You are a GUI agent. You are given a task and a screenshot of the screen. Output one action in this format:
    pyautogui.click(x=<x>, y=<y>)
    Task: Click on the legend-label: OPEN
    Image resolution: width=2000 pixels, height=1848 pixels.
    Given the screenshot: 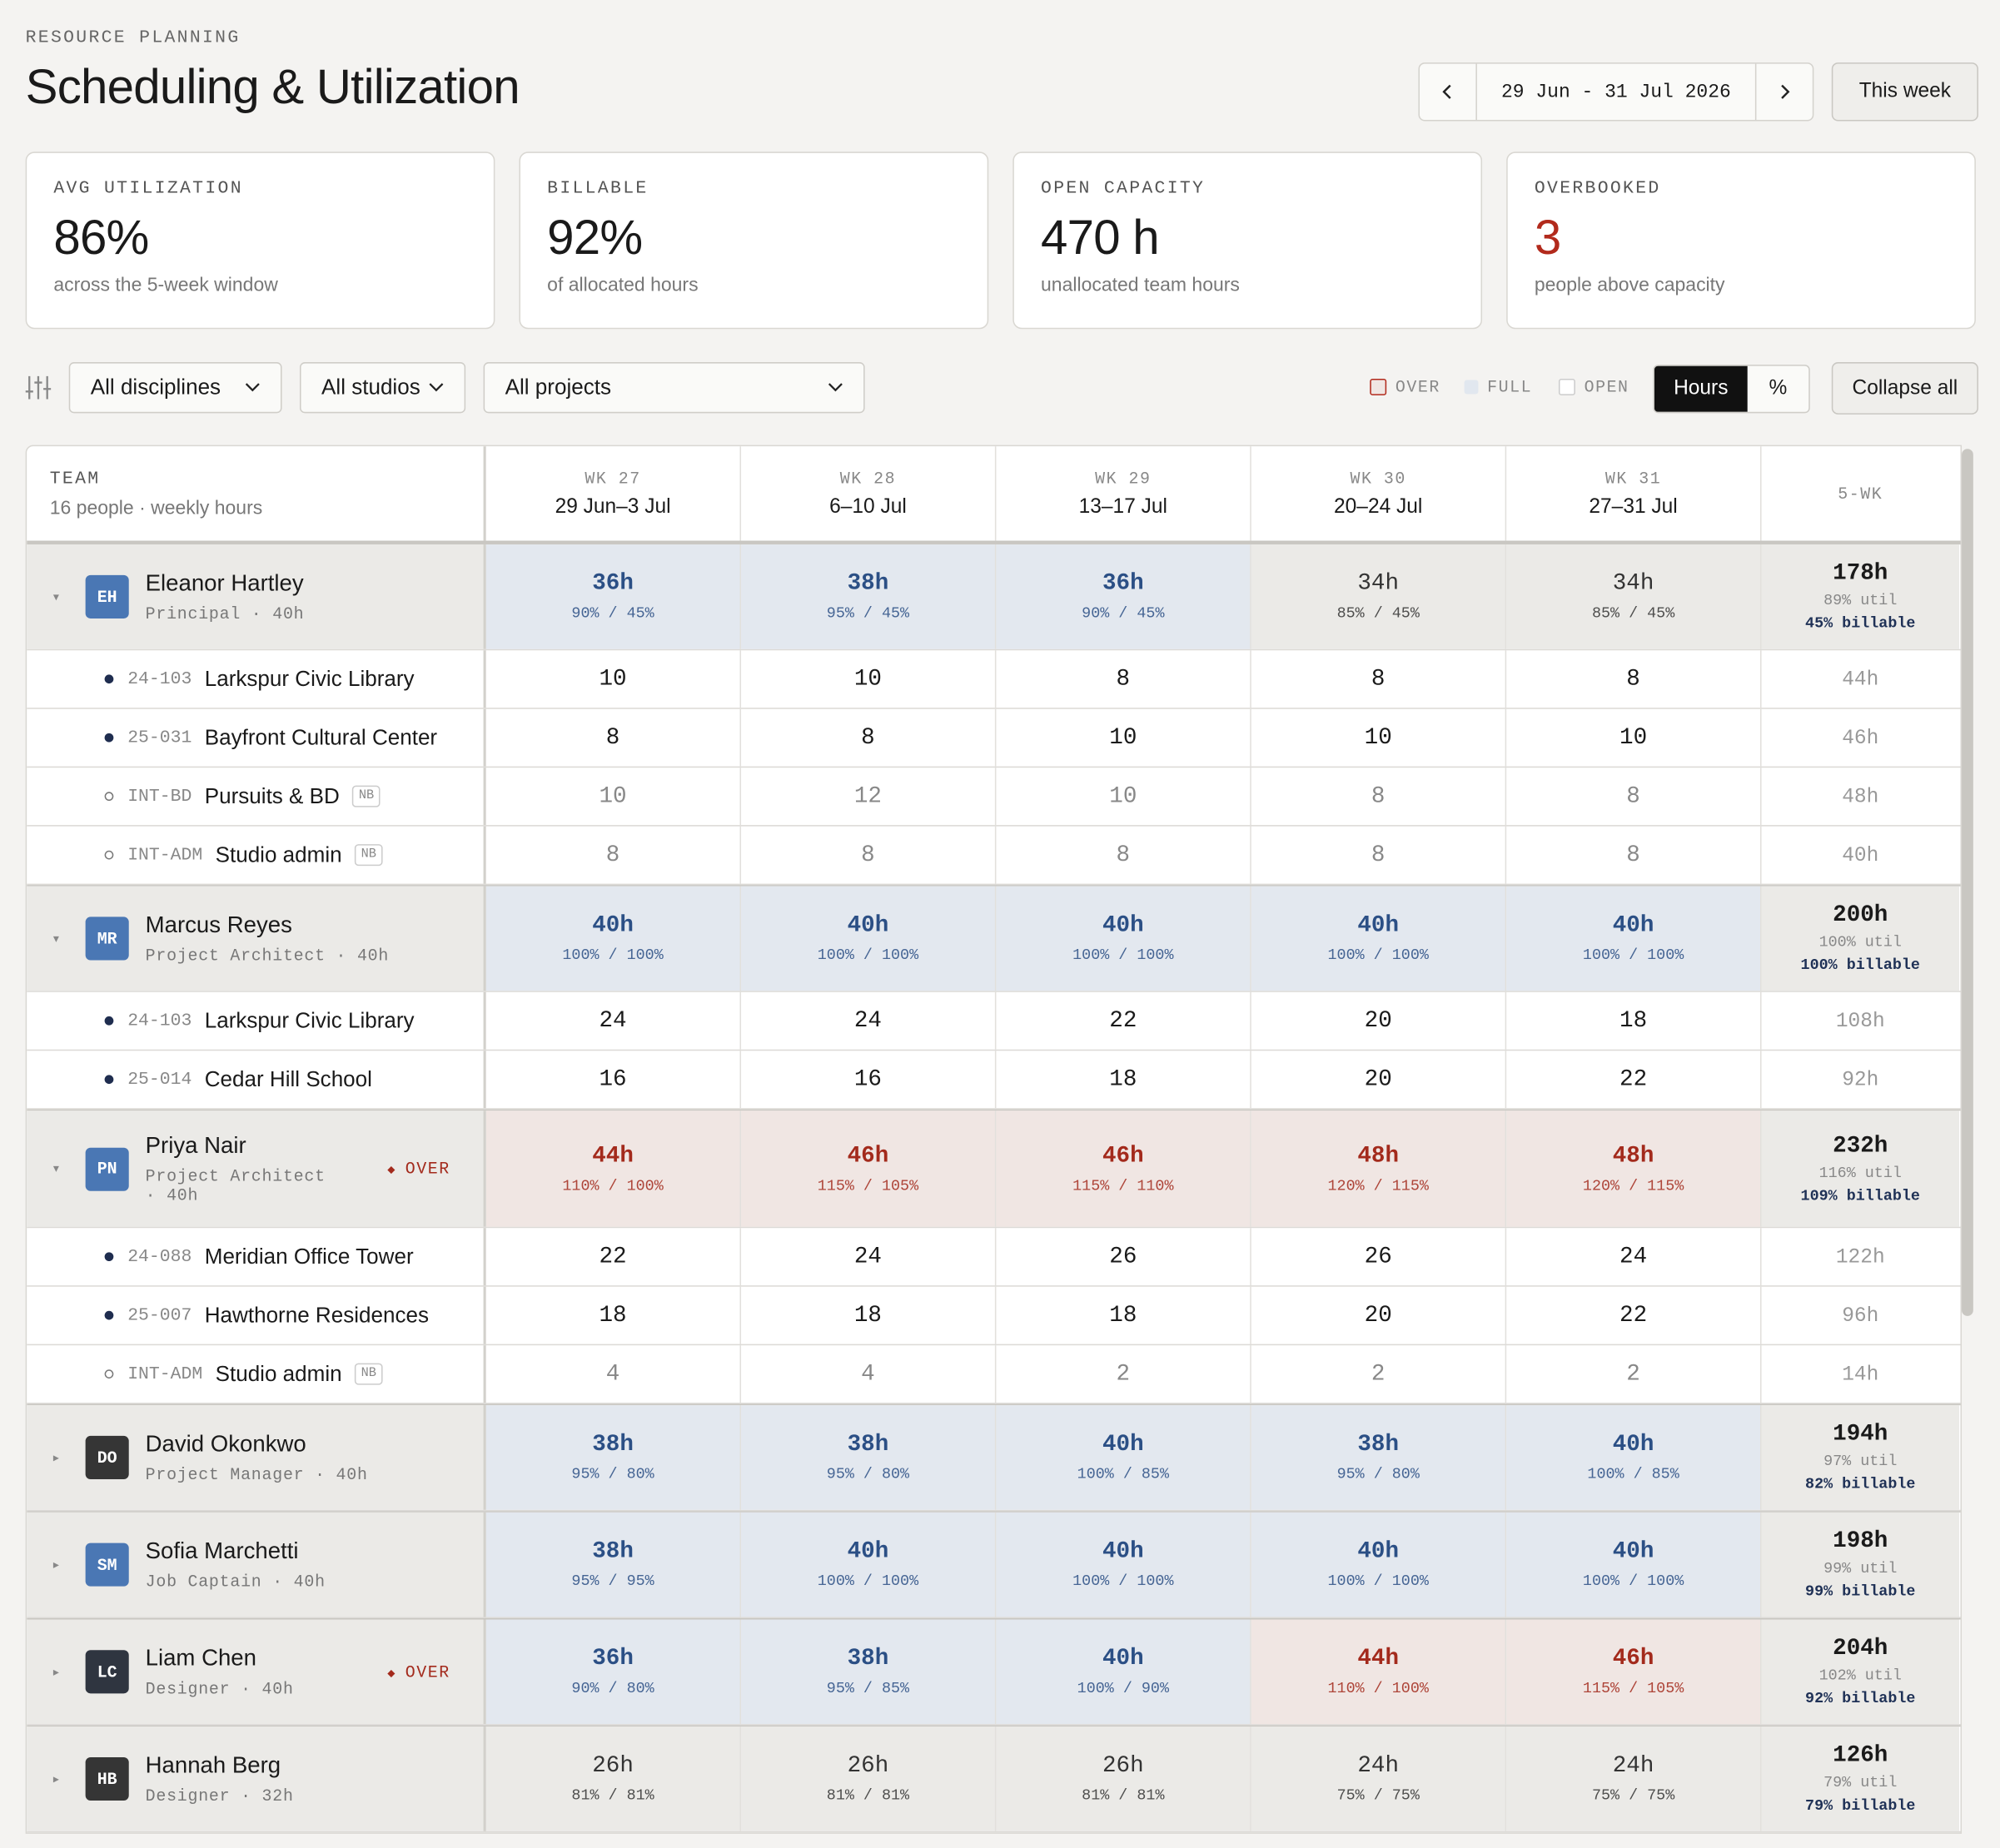 What is the action you would take?
    pyautogui.click(x=1606, y=387)
    